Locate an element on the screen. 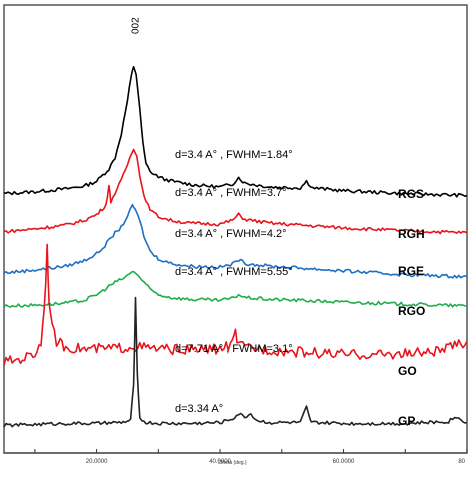  series-label-gp: GP is located at coordinates (406, 421).